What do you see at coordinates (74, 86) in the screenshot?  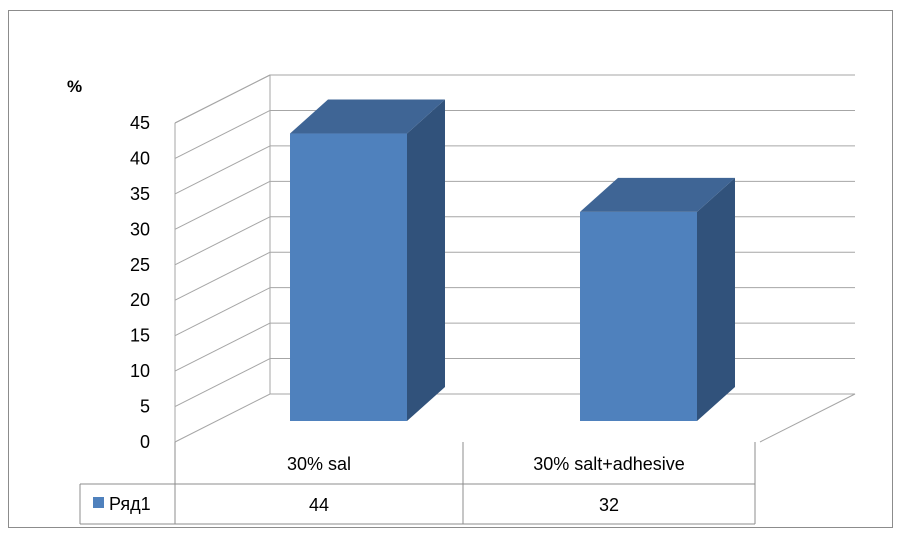 I see `y-axis-title: %` at bounding box center [74, 86].